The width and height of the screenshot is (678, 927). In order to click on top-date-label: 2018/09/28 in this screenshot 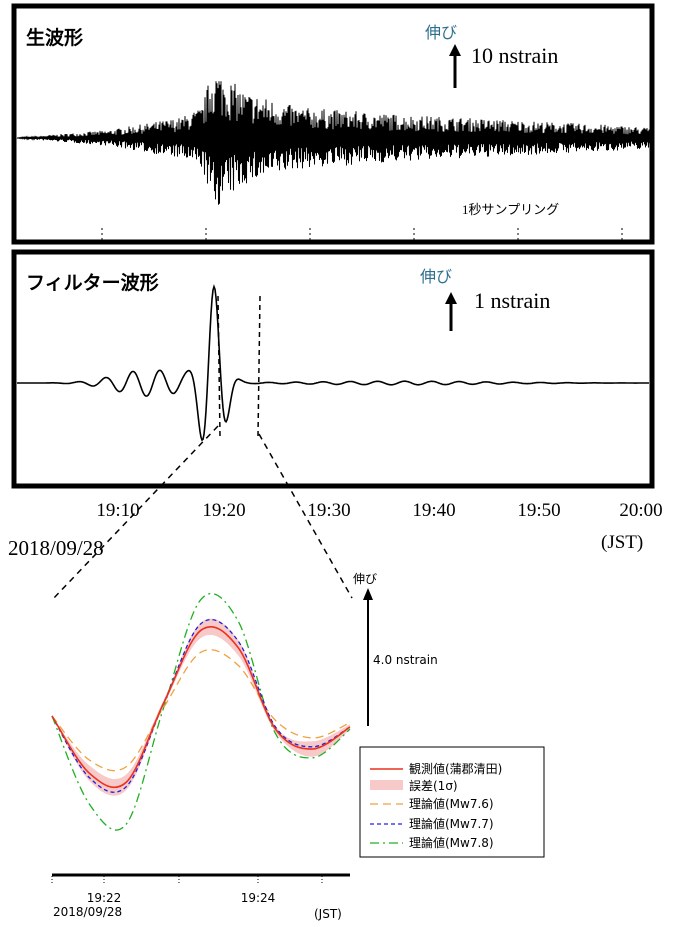, I will do `click(56, 548)`.